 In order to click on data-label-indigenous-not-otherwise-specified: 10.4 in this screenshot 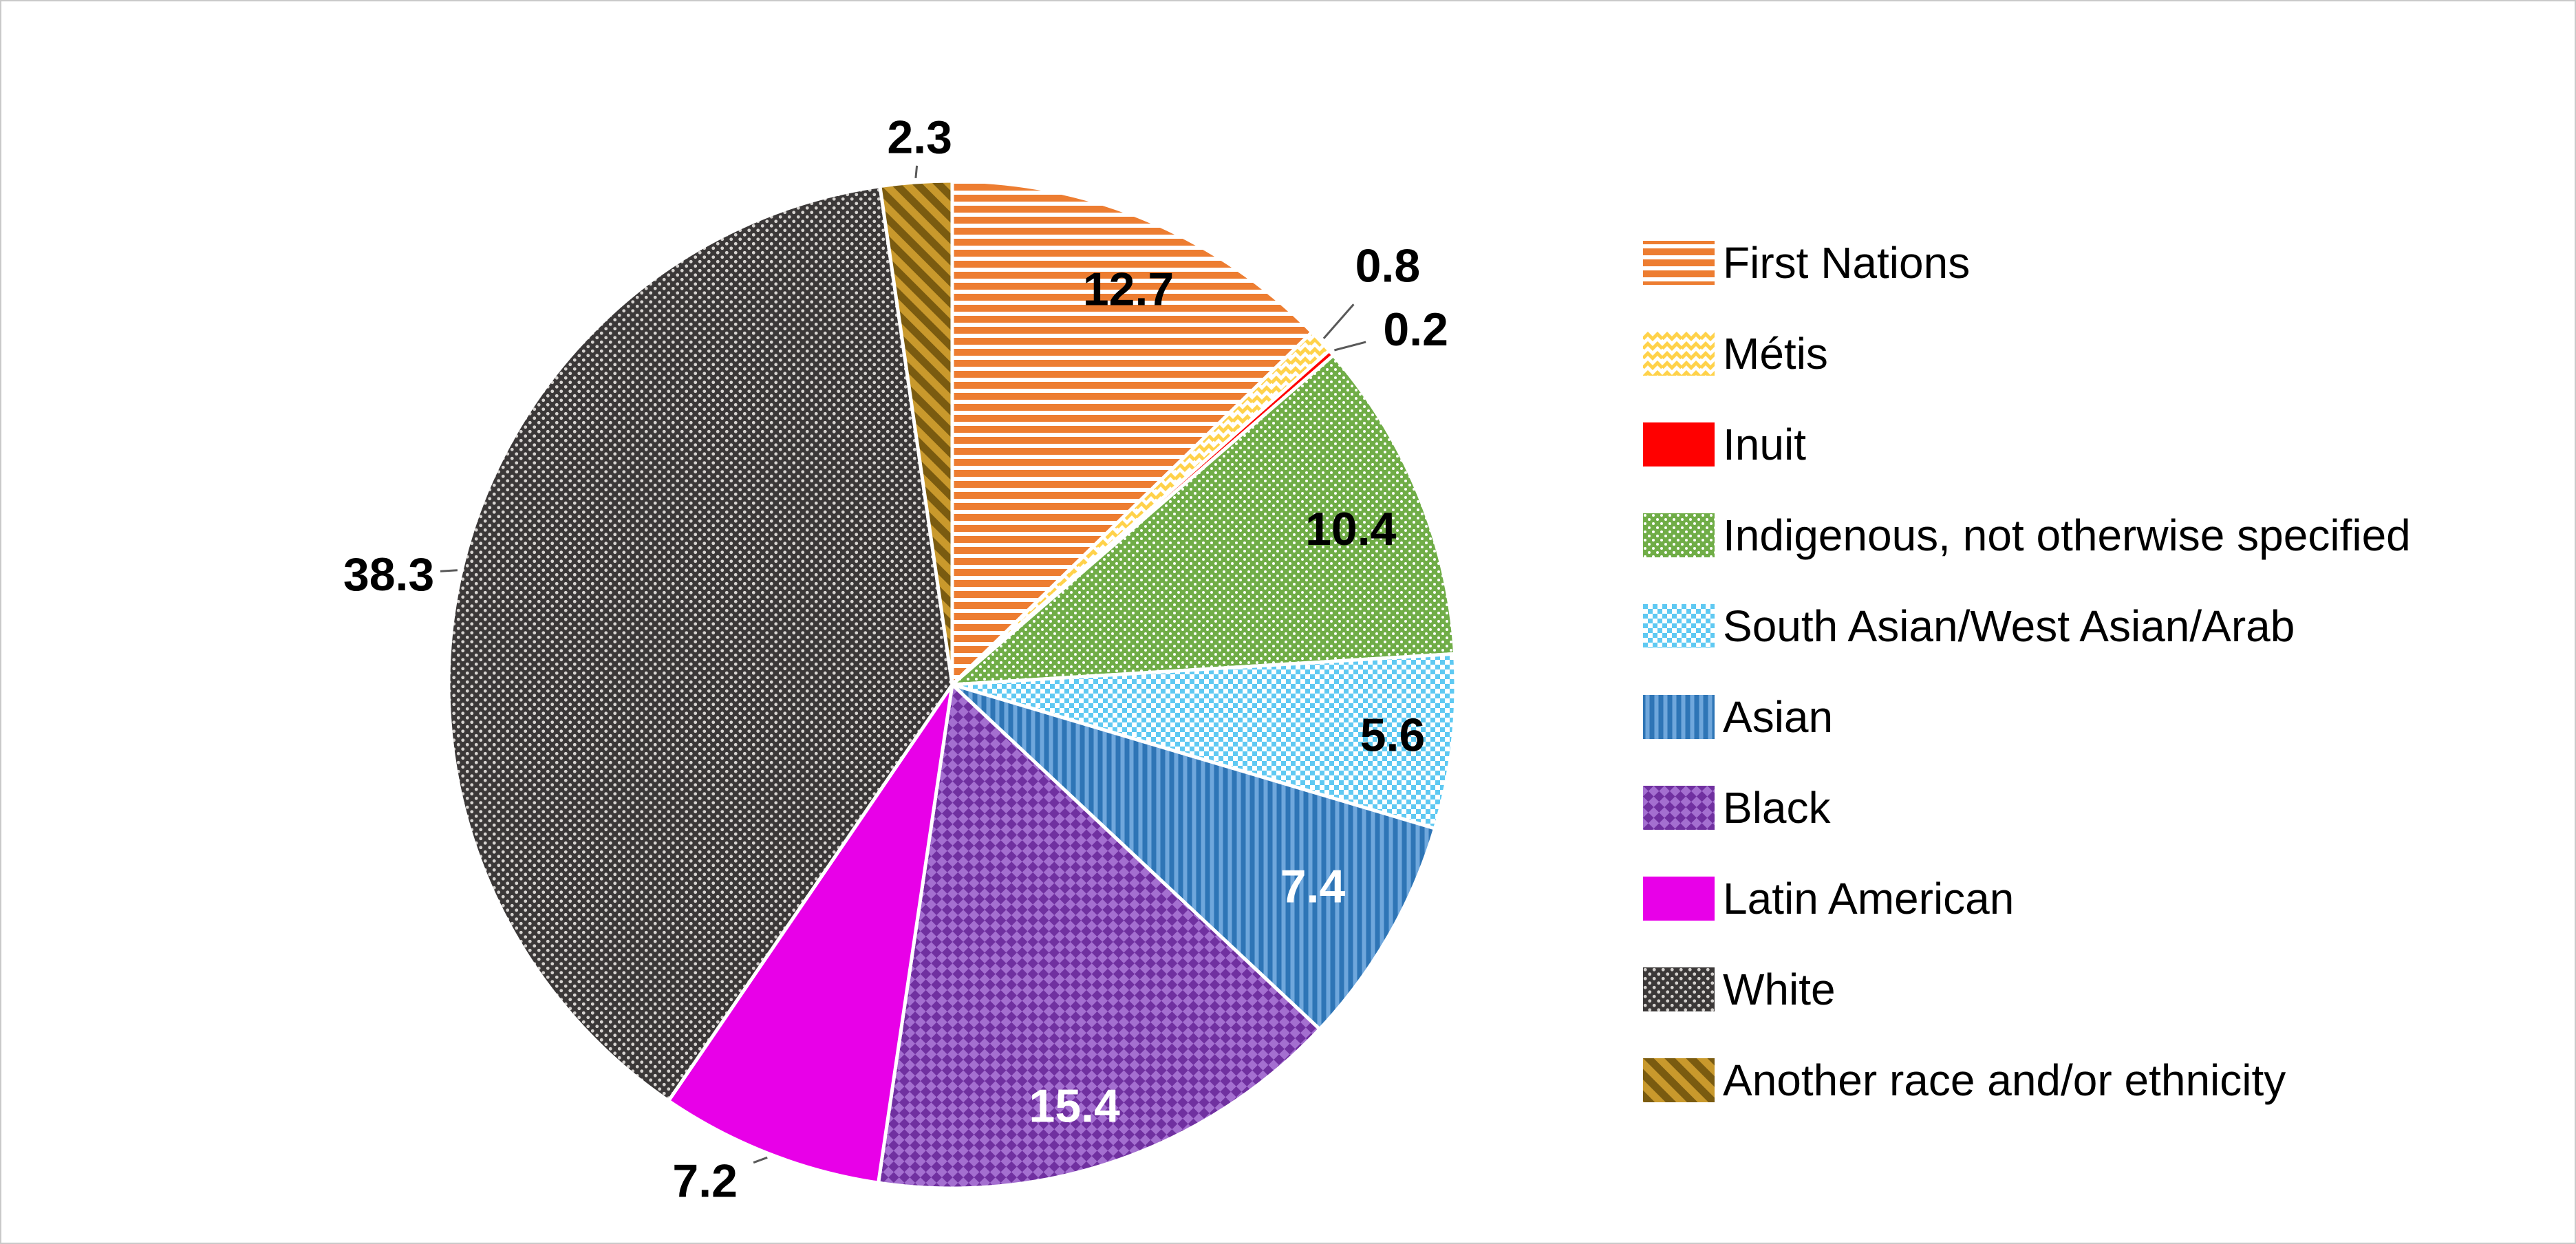, I will do `click(1351, 529)`.